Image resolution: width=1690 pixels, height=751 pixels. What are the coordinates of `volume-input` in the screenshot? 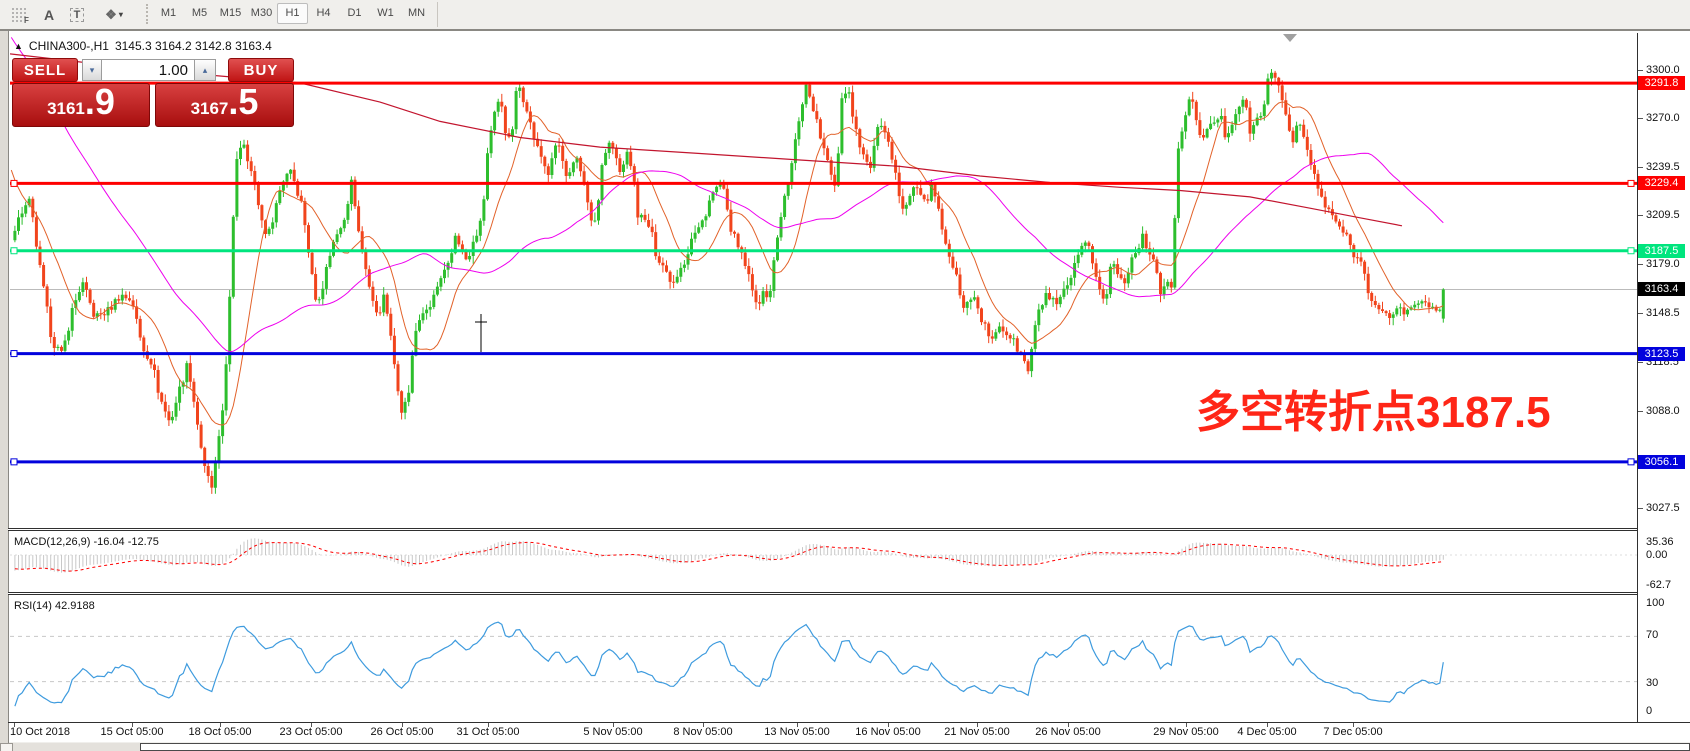 It's located at (148, 70).